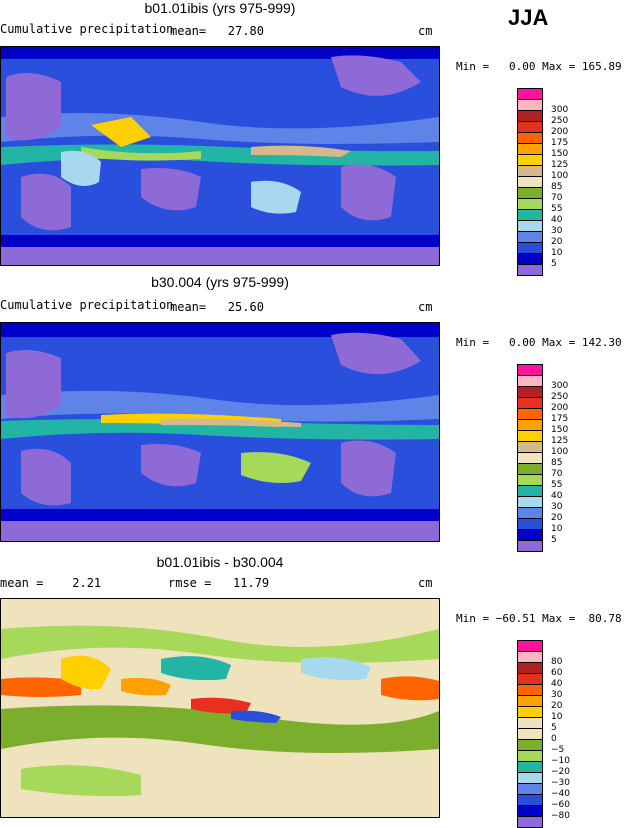 The height and width of the screenshot is (828, 634). I want to click on panel2-subtitle: Cumulative precipitation, so click(87, 305).